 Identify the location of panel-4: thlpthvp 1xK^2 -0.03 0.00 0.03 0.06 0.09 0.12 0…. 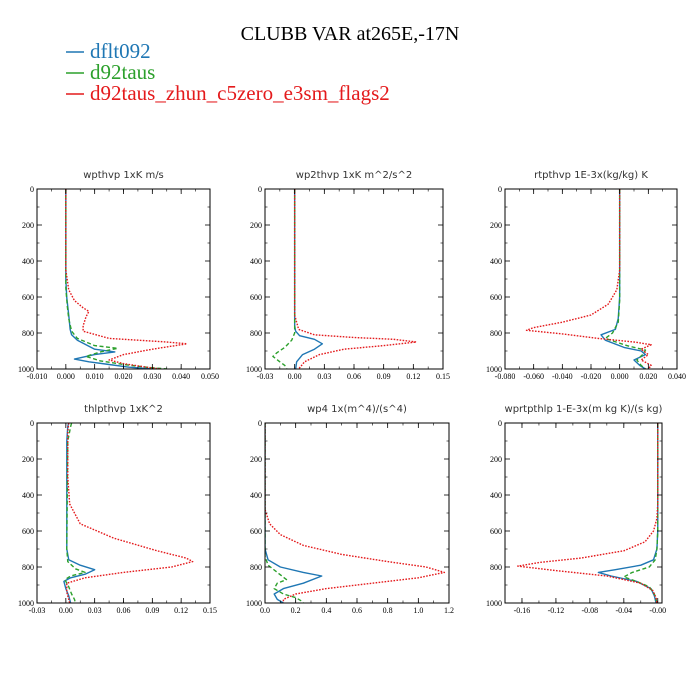
(117, 509).